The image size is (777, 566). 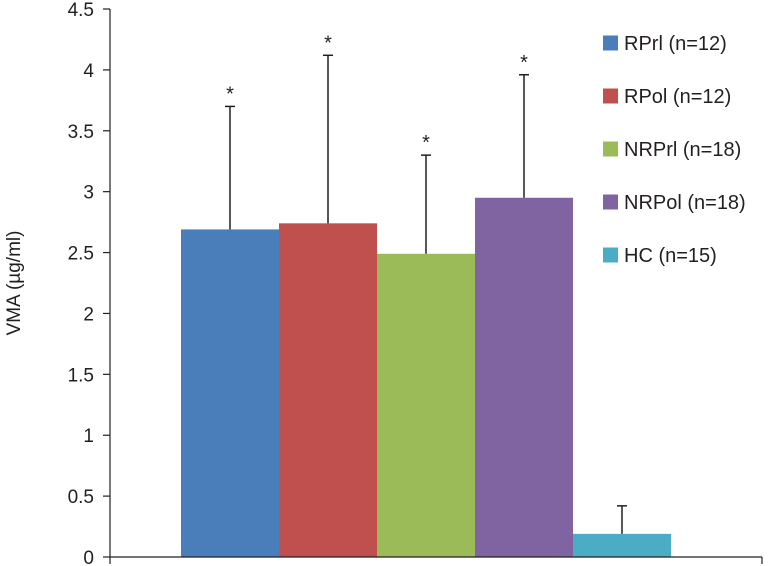 I want to click on legend-item: NRPol (n=18), so click(x=674, y=203).